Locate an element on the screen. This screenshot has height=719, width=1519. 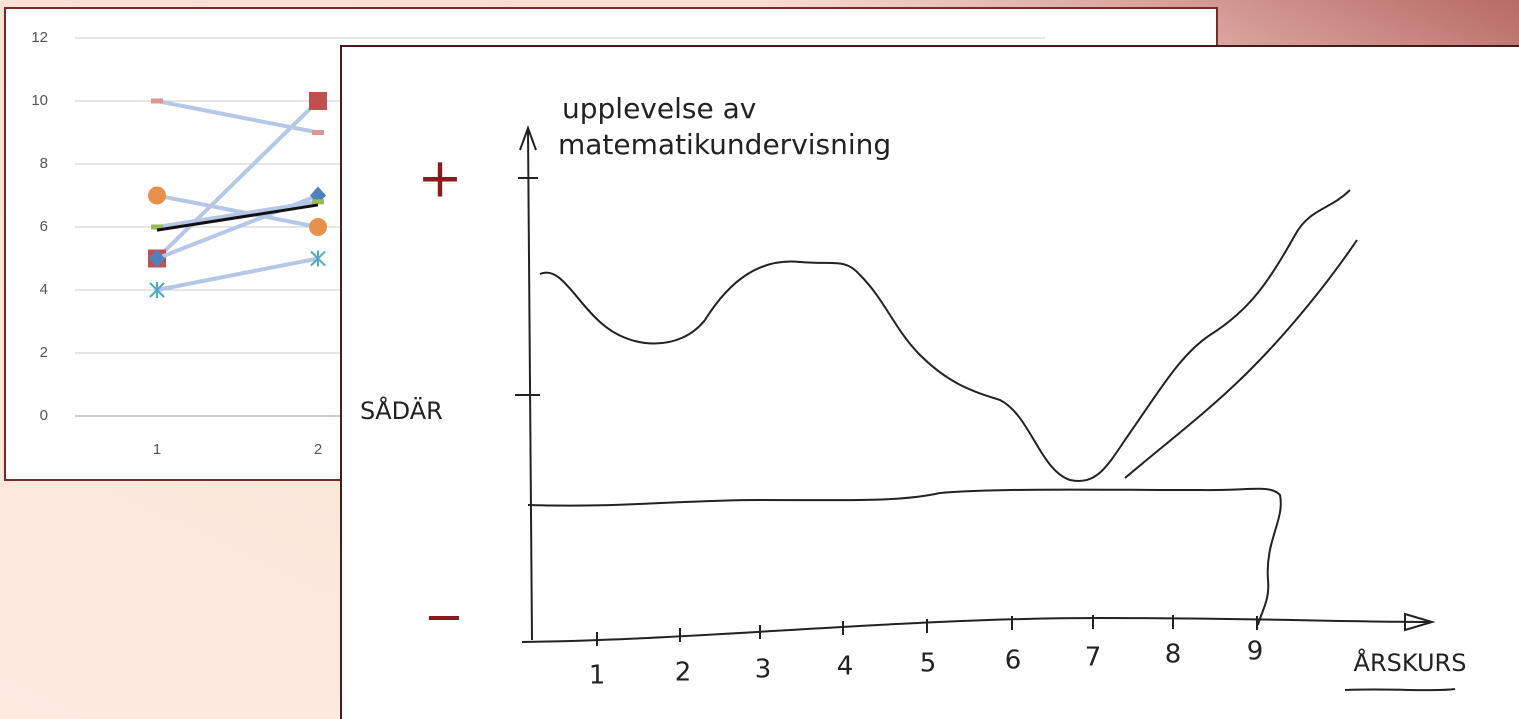
baseline-curve is located at coordinates (904, 556).